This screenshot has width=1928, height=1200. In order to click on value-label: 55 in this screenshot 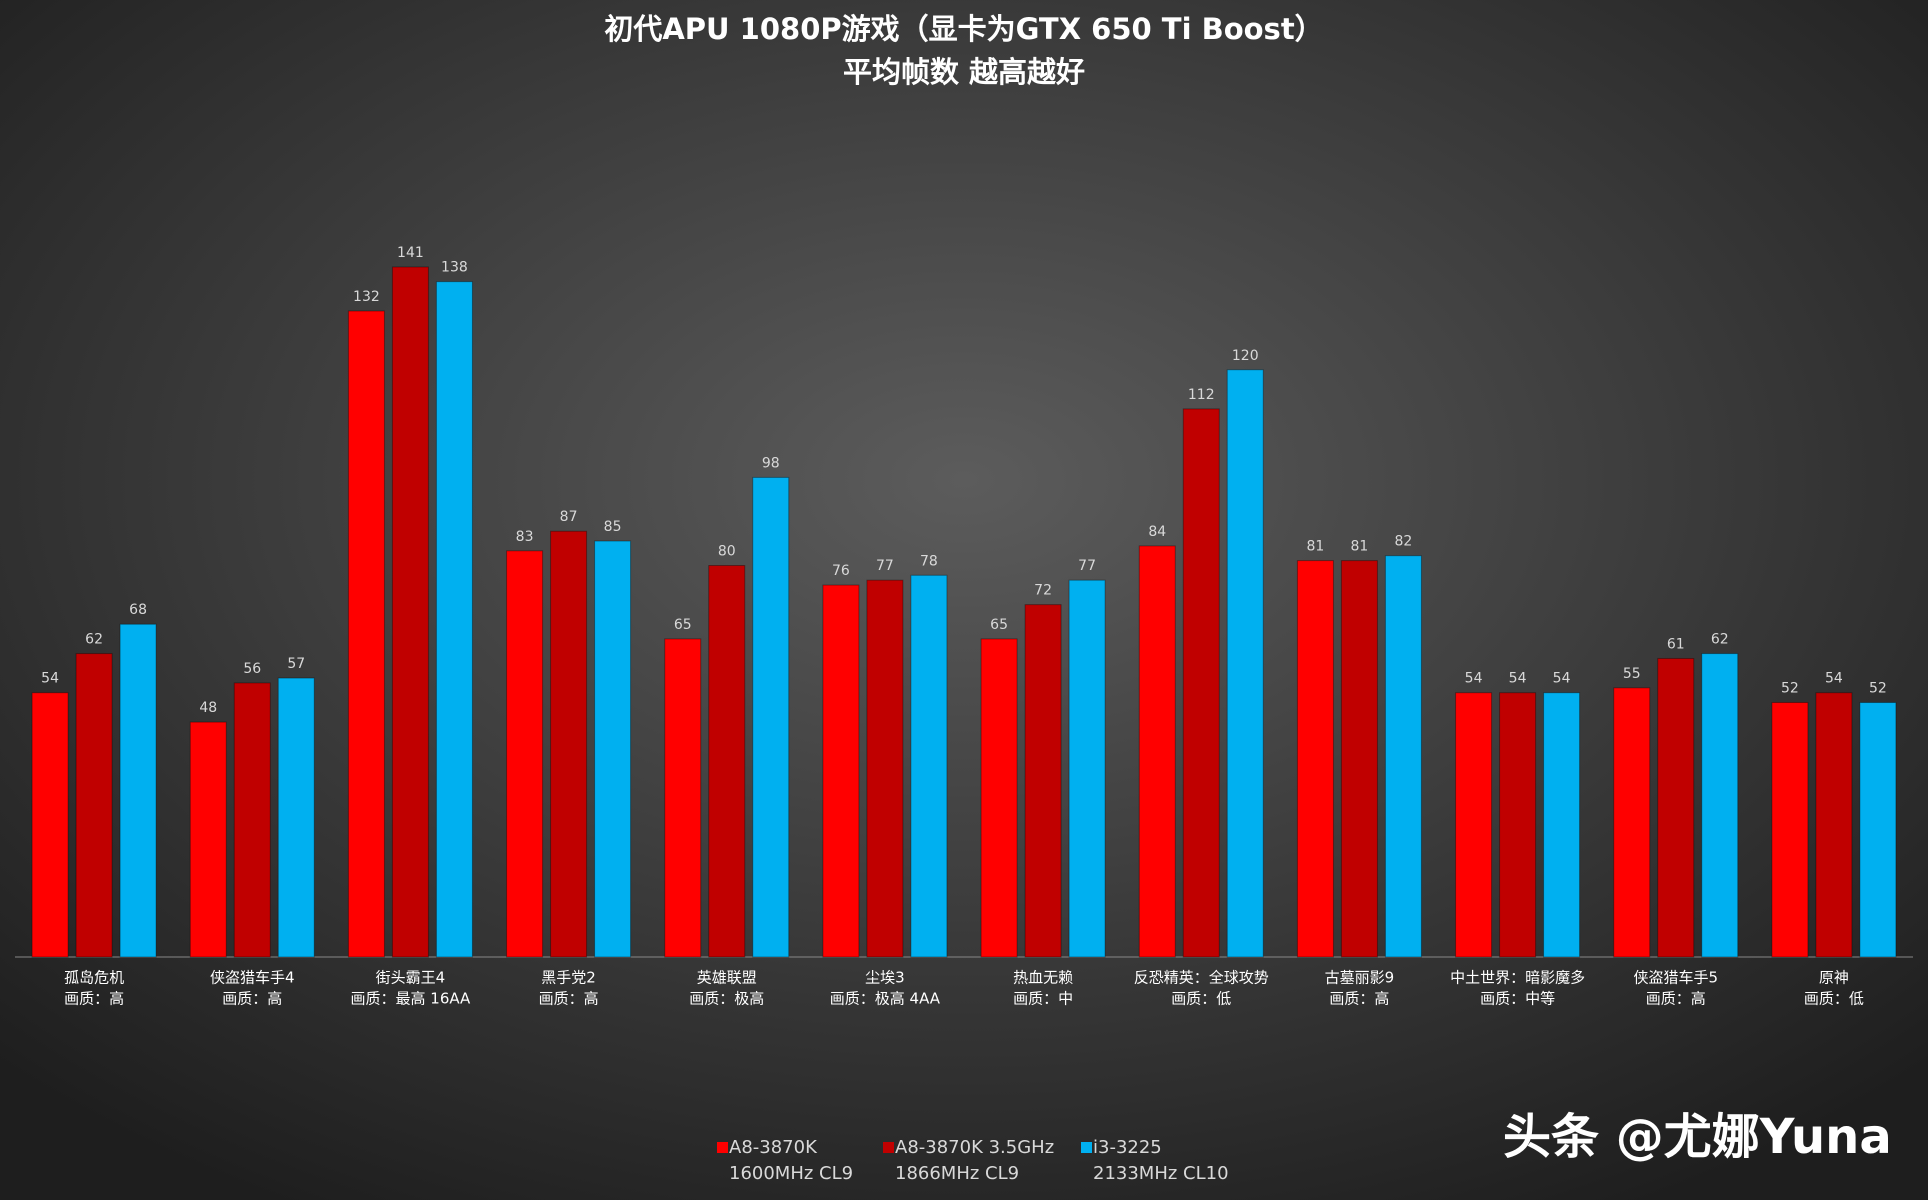, I will do `click(1632, 674)`.